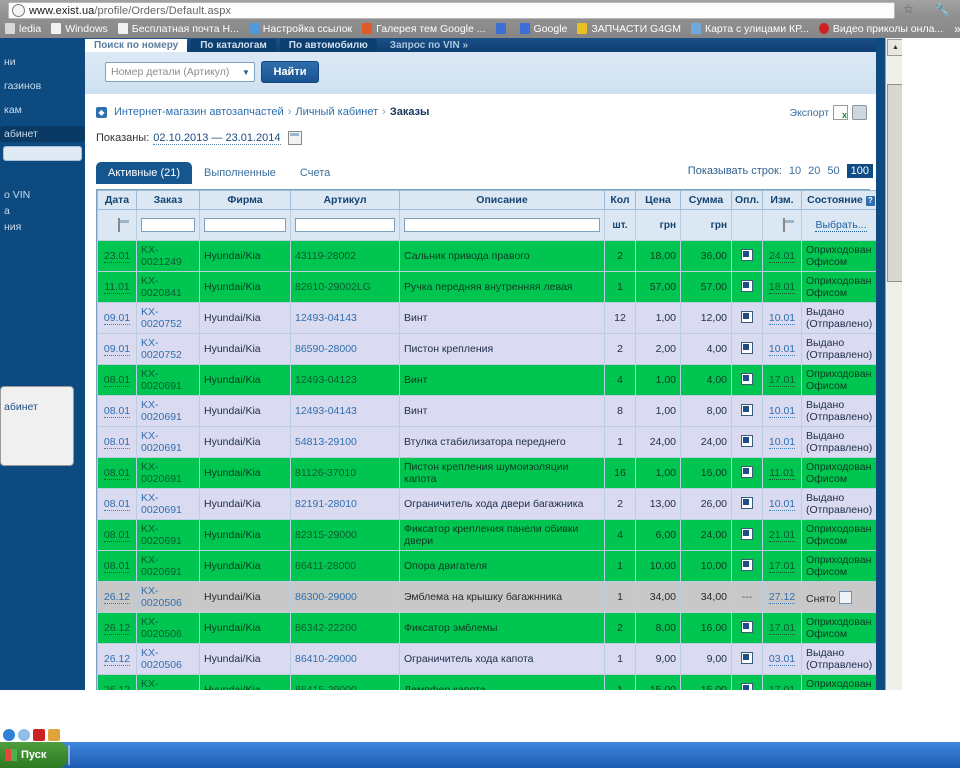 The image size is (960, 768). What do you see at coordinates (199, 112) in the screenshot?
I see `breadcrumb-shop: Интернет-магазин автозапчастей` at bounding box center [199, 112].